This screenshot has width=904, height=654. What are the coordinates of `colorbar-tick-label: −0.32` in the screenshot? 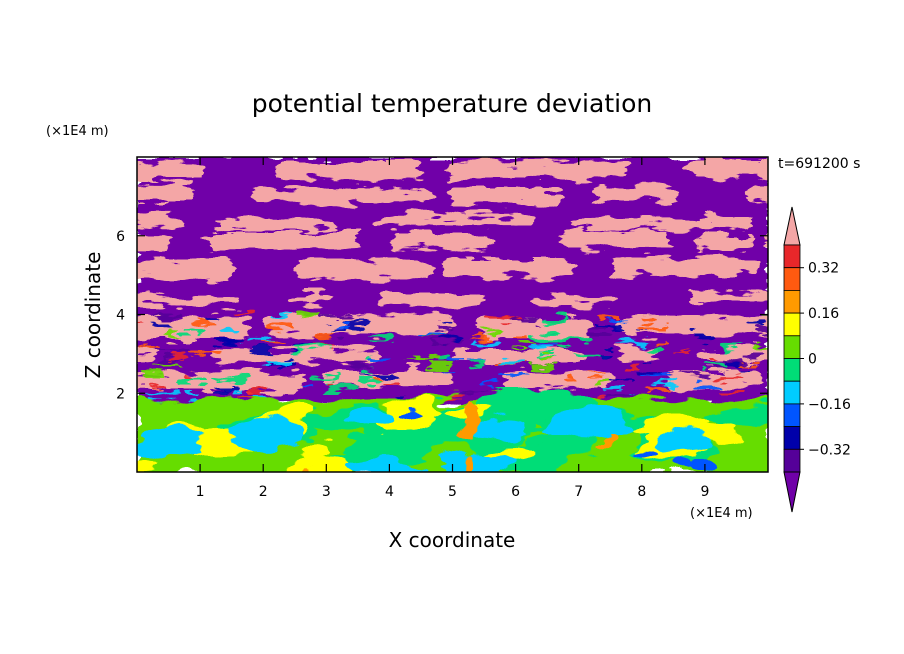 It's located at (829, 450).